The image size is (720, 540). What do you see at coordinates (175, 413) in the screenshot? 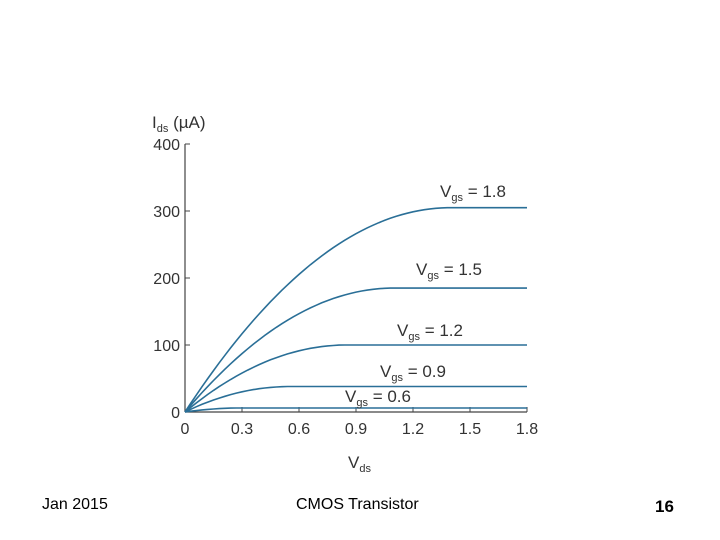
I see `y-tick-label: 0` at bounding box center [175, 413].